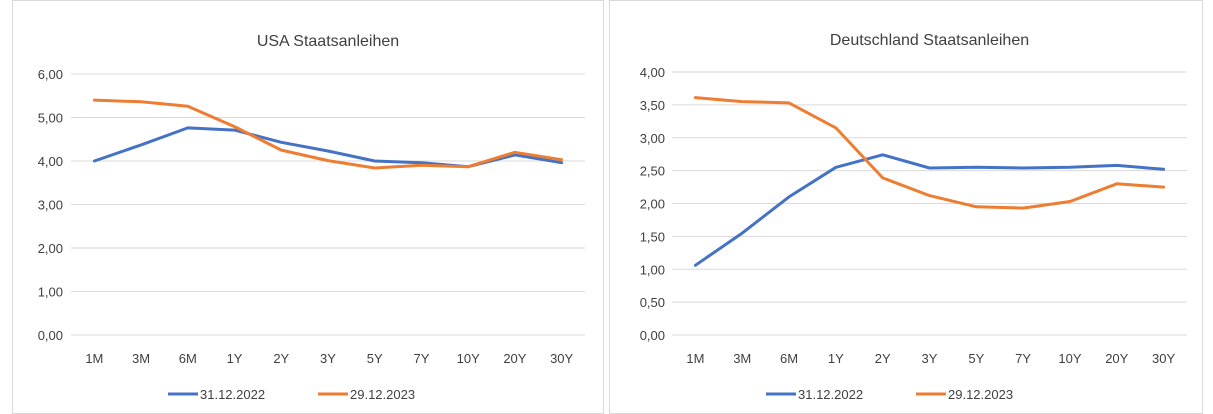  I want to click on usa-legend-label: 31.12.2022, so click(232, 394).